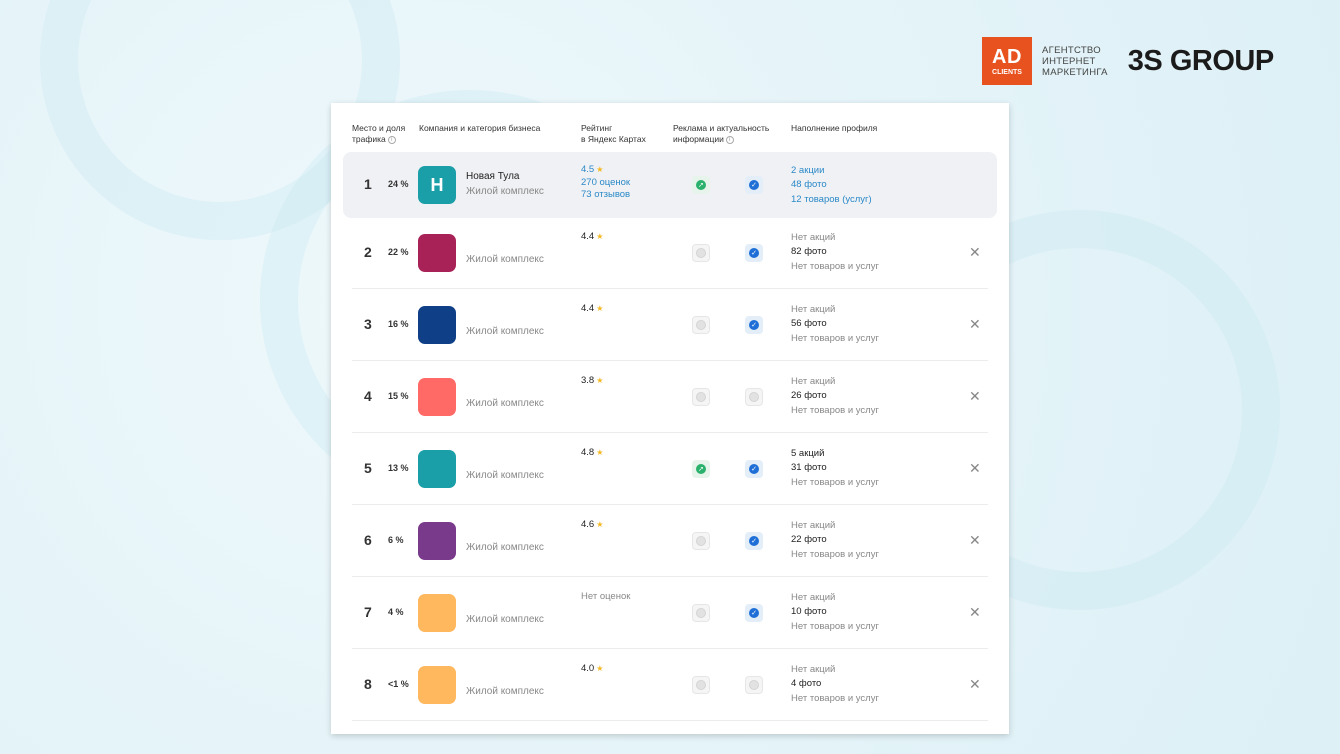  I want to click on header-rating: Рейтинг в Яндекс Картах, so click(613, 134).